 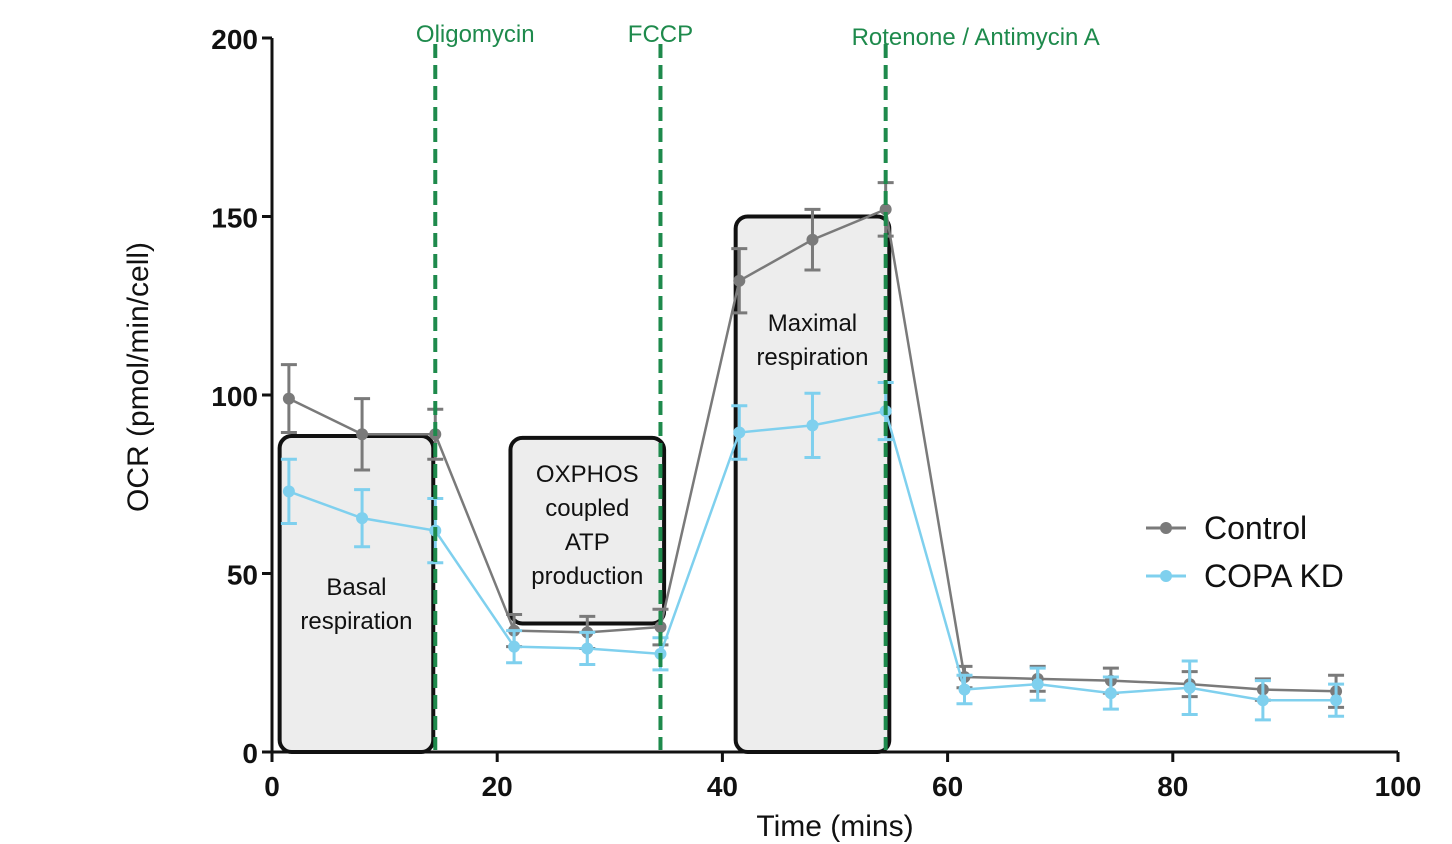 What do you see at coordinates (1245, 552) in the screenshot?
I see `legend: Control COPA KD` at bounding box center [1245, 552].